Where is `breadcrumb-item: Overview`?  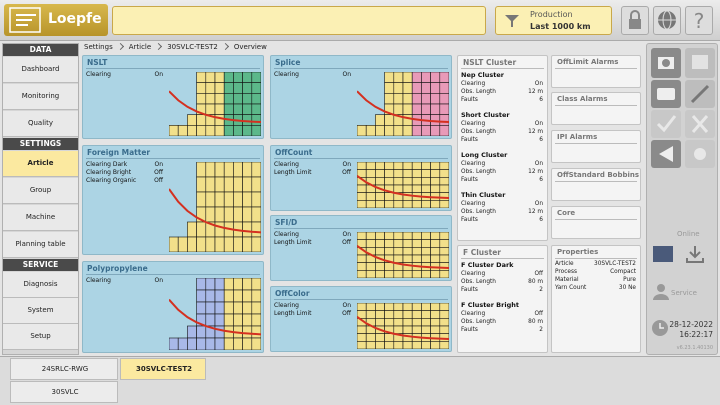 breadcrumb-item: Overview is located at coordinates (250, 47).